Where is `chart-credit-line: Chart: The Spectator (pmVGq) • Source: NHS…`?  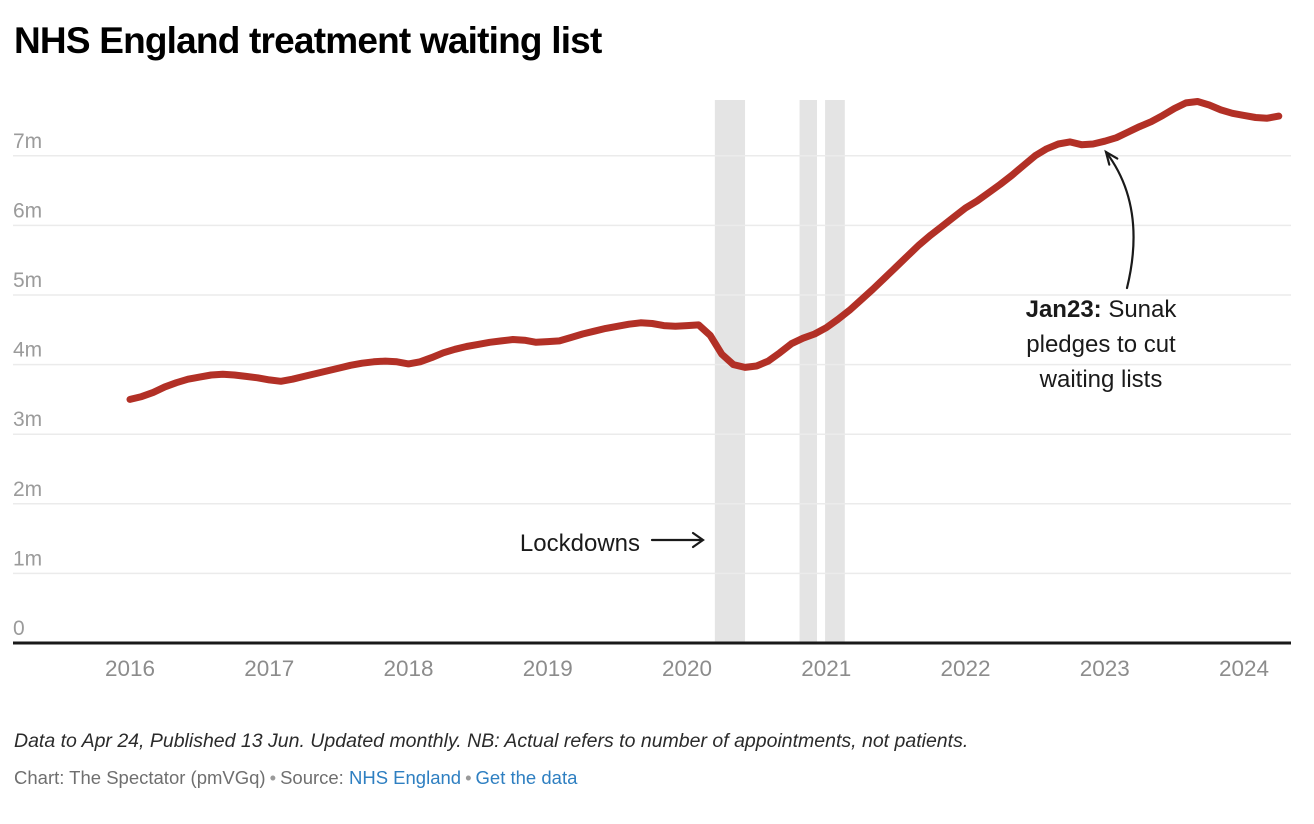 chart-credit-line: Chart: The Spectator (pmVGq) • Source: NHS… is located at coordinates (659, 778).